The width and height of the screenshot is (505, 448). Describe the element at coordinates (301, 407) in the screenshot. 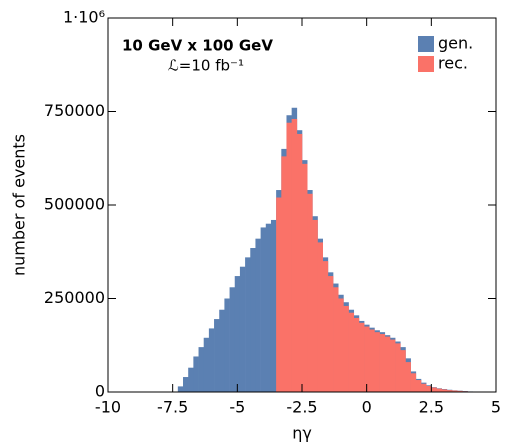

I see `x-tick-label: -2.5` at that location.